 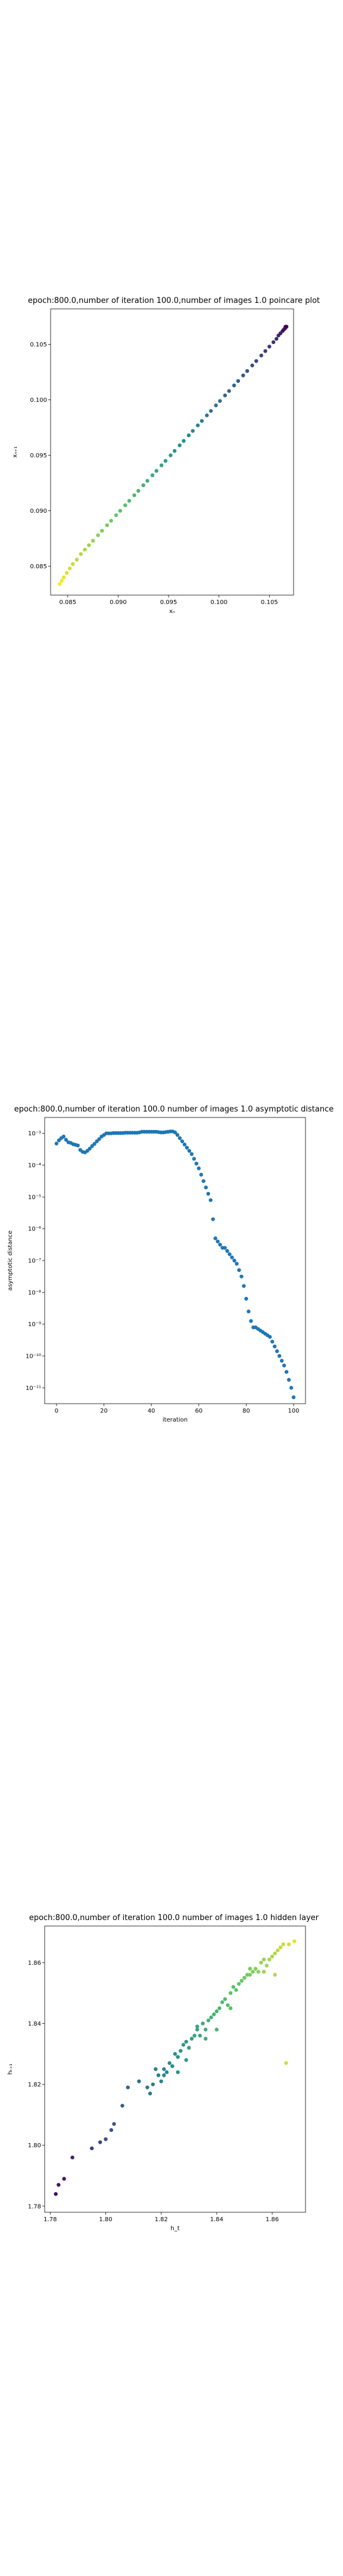 I want to click on y-tick-label: 0.095, so click(x=39, y=456).